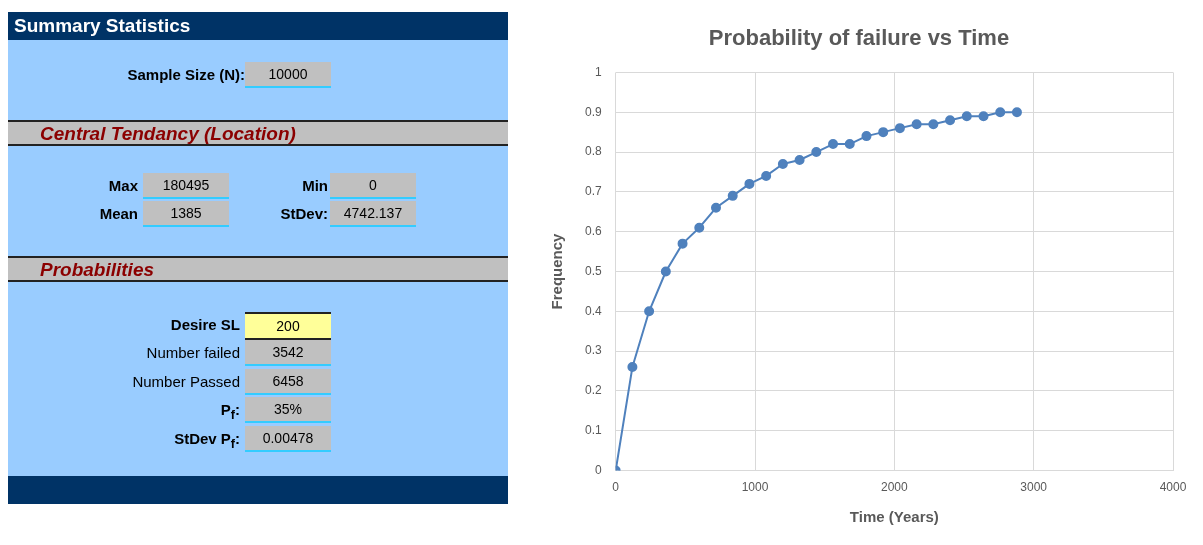 The image size is (1203, 545). What do you see at coordinates (186, 214) in the screenshot?
I see `text: 1385` at bounding box center [186, 214].